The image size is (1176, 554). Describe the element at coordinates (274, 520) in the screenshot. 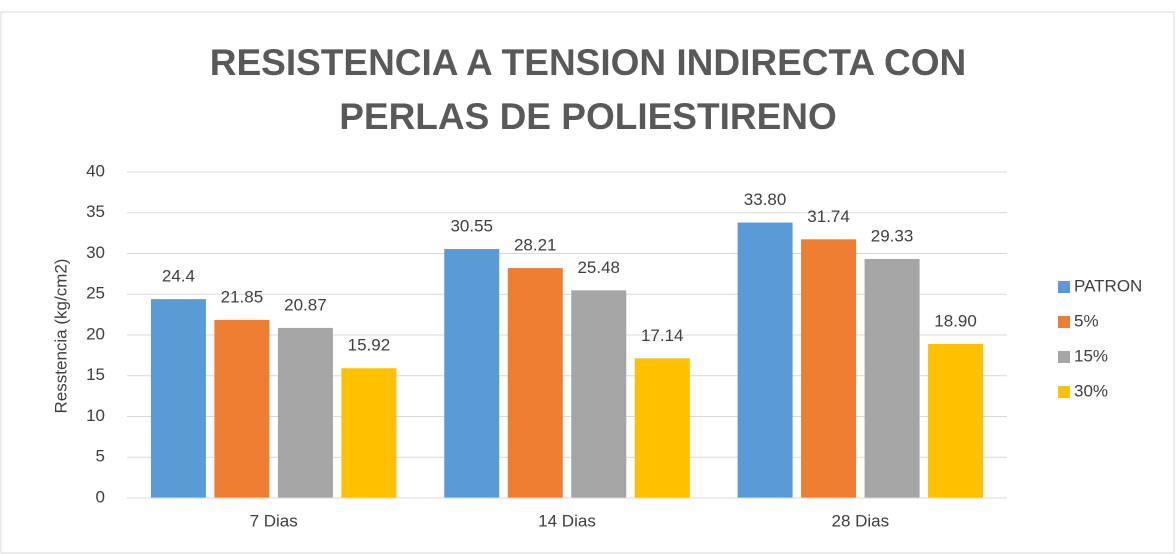

I see `x-tick-label: 7 Dias` at that location.